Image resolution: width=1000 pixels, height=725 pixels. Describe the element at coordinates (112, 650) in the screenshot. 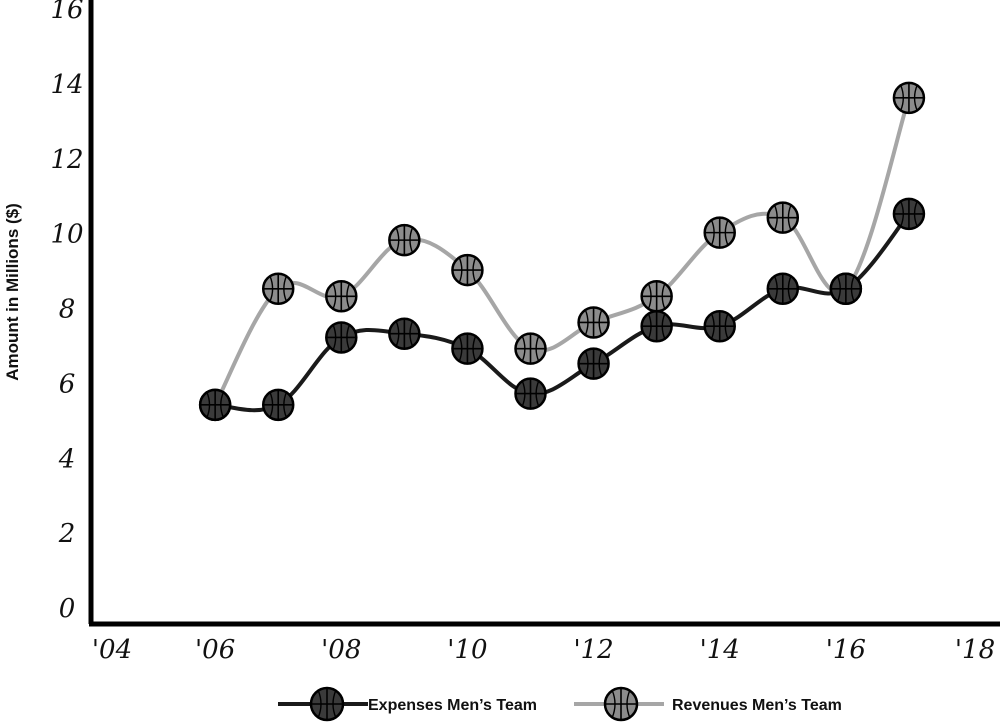

I see `x-tick-label: '04` at that location.